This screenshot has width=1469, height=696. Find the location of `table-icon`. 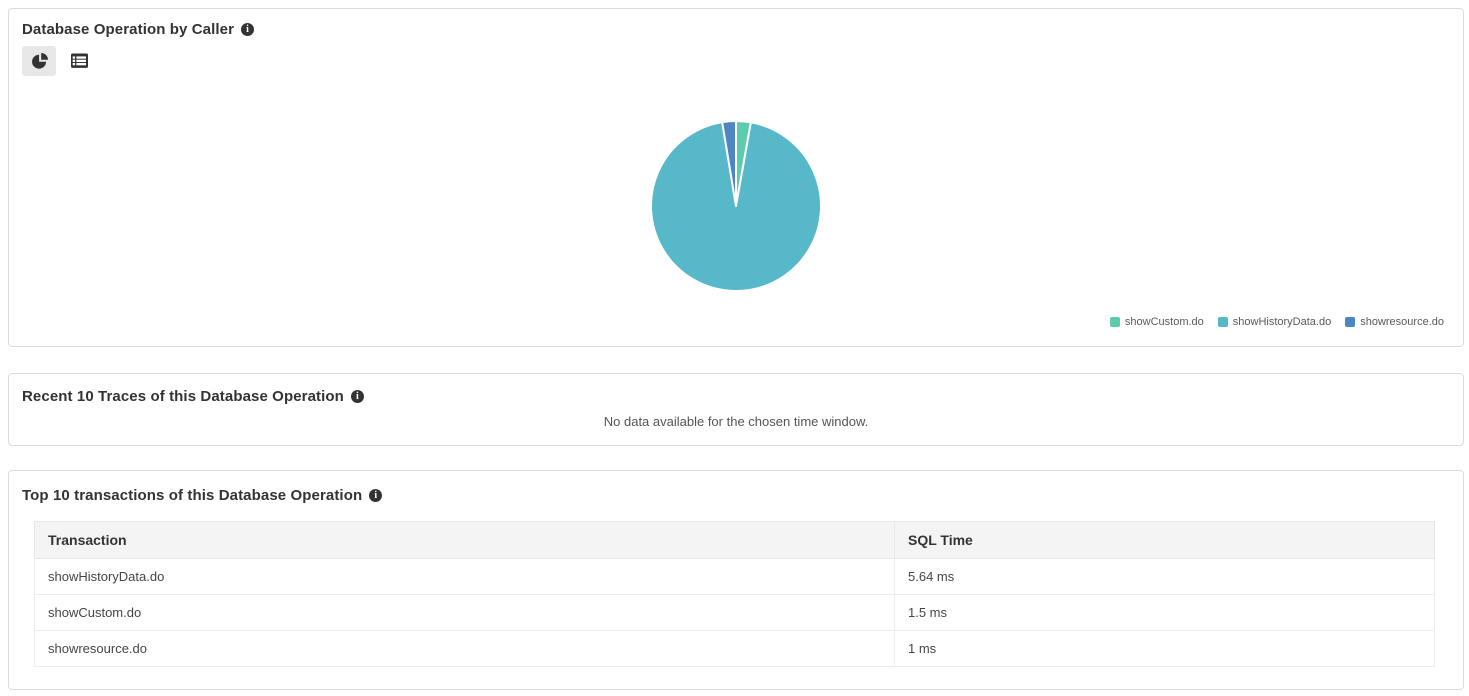

table-icon is located at coordinates (79, 61).